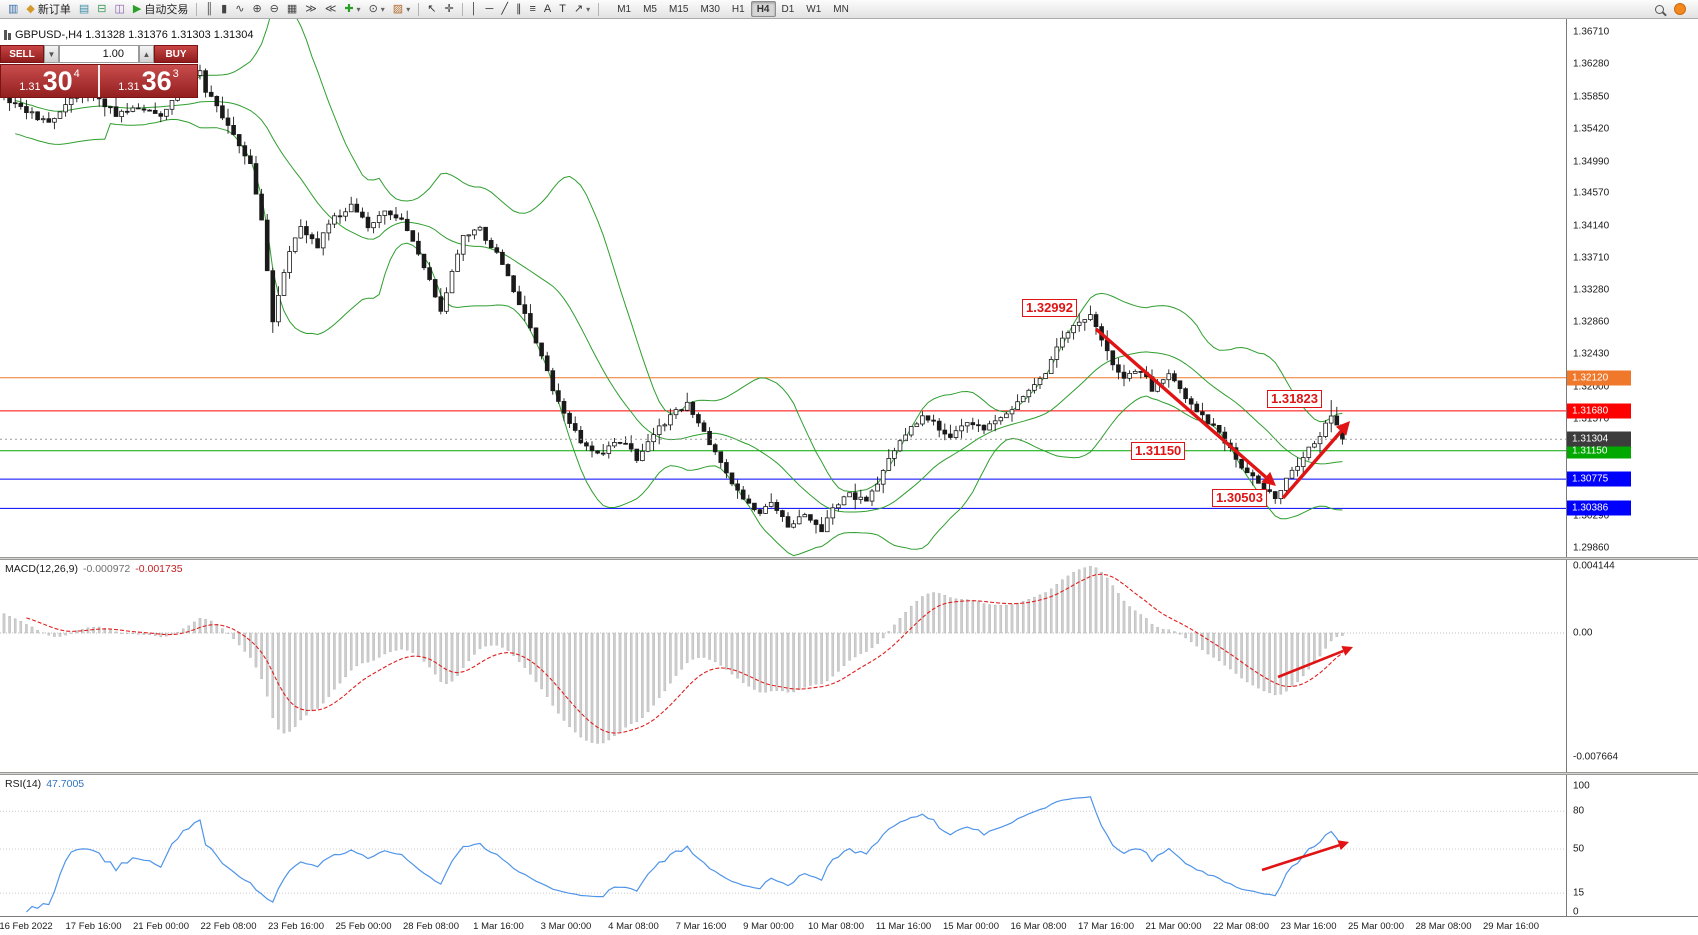 This screenshot has height=935, width=1698. What do you see at coordinates (624, 9) in the screenshot?
I see `timeframe-m1-button: M1` at bounding box center [624, 9].